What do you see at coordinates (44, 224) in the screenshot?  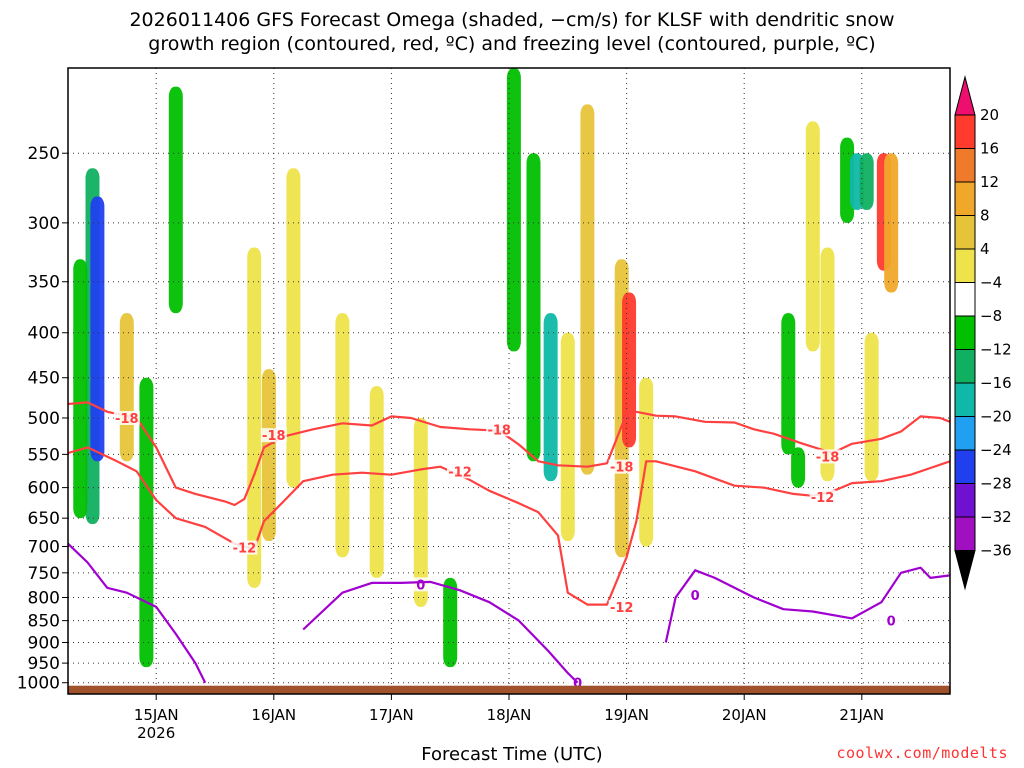 I see `y-tick-label: 300` at bounding box center [44, 224].